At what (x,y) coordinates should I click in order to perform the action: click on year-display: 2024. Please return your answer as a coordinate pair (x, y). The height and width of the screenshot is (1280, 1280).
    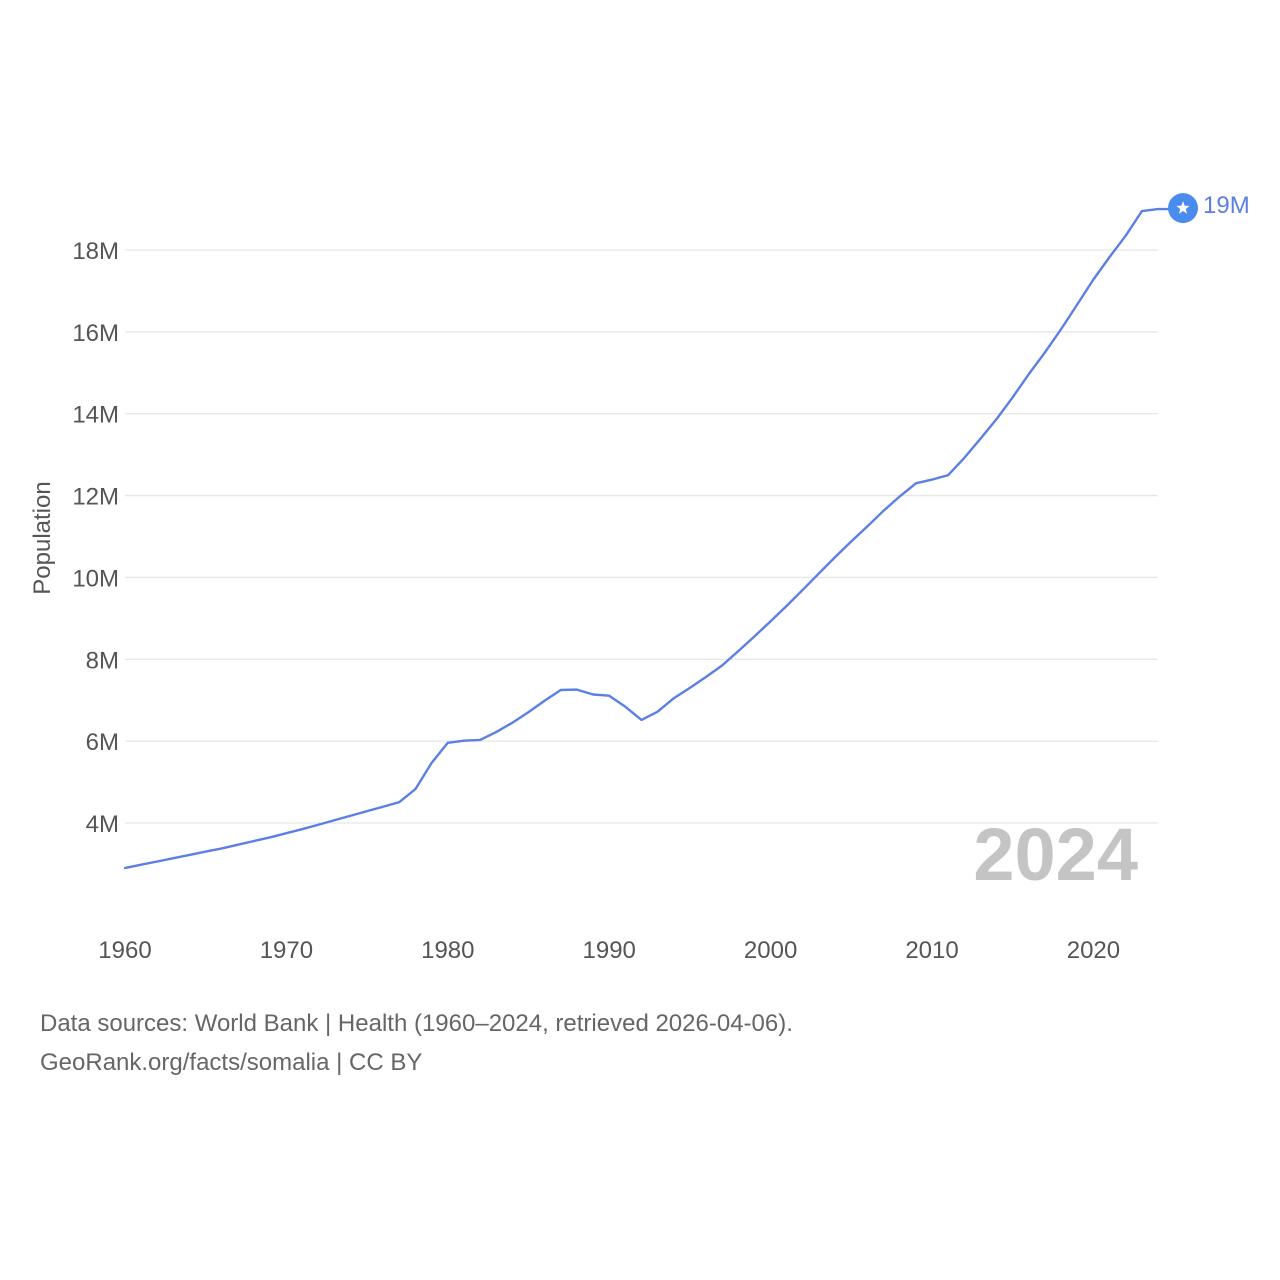
    Looking at the image, I should click on (1055, 854).